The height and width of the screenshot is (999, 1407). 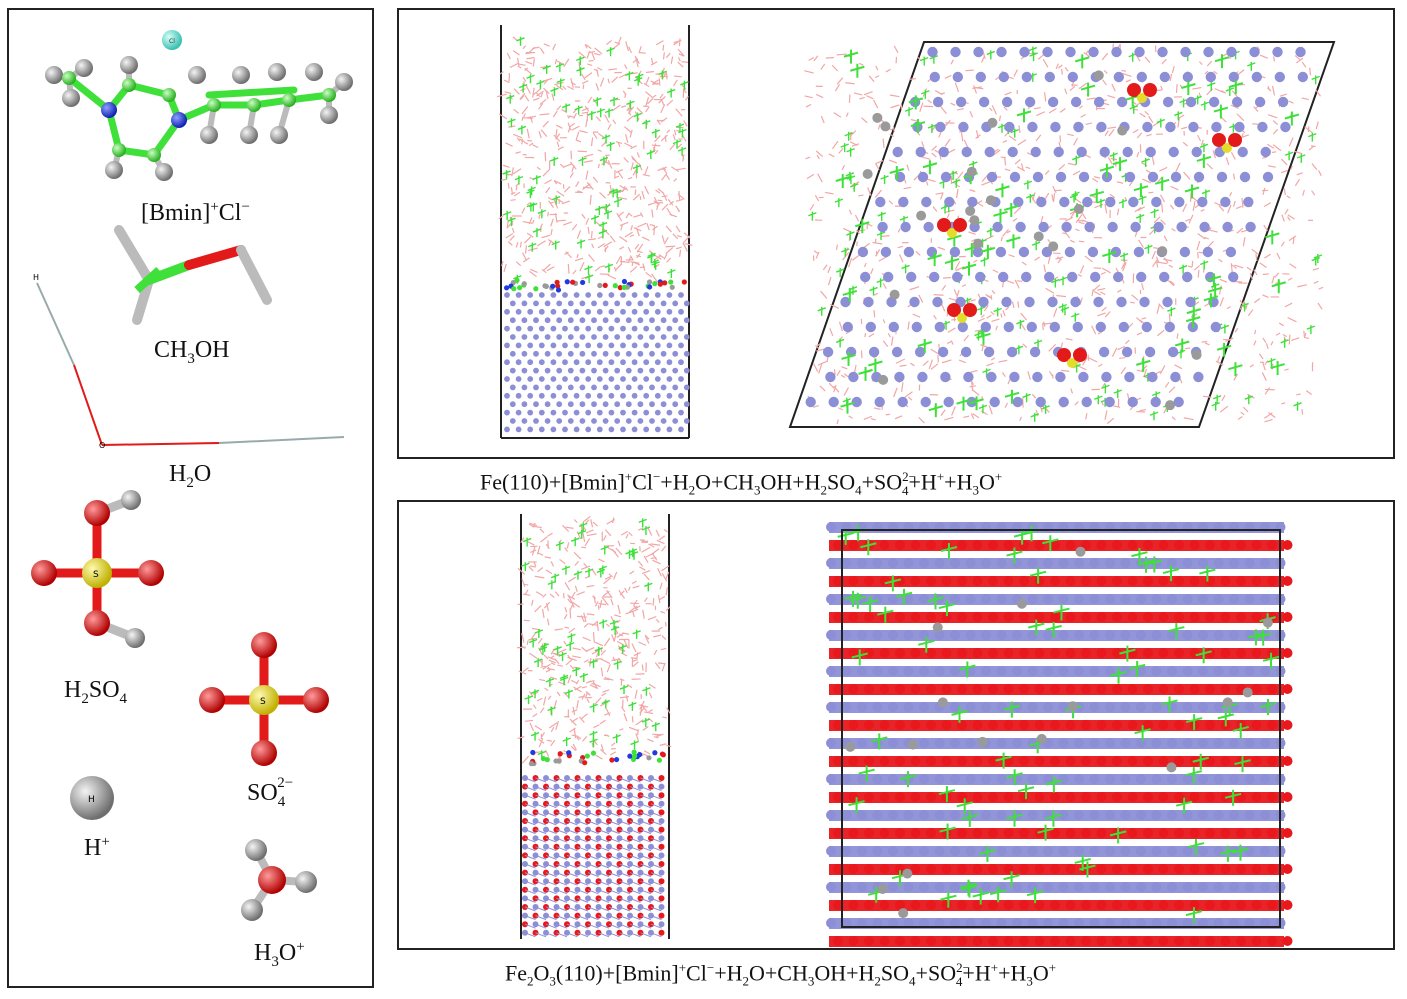 I want to click on chlorine-atom-label: Cl, so click(x=172, y=41).